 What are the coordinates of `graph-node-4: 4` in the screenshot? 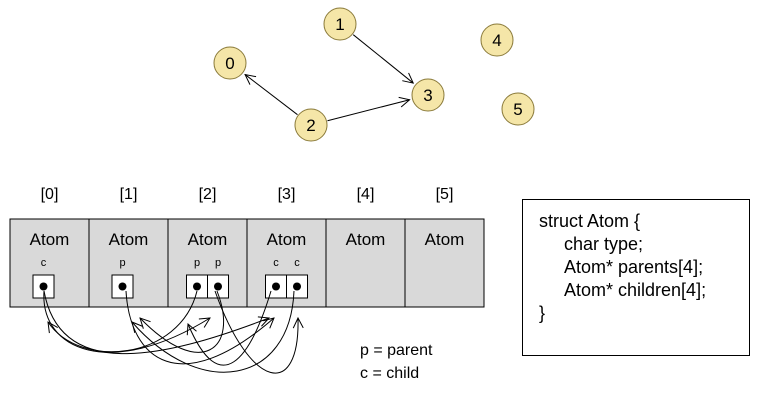 It's located at (497, 40).